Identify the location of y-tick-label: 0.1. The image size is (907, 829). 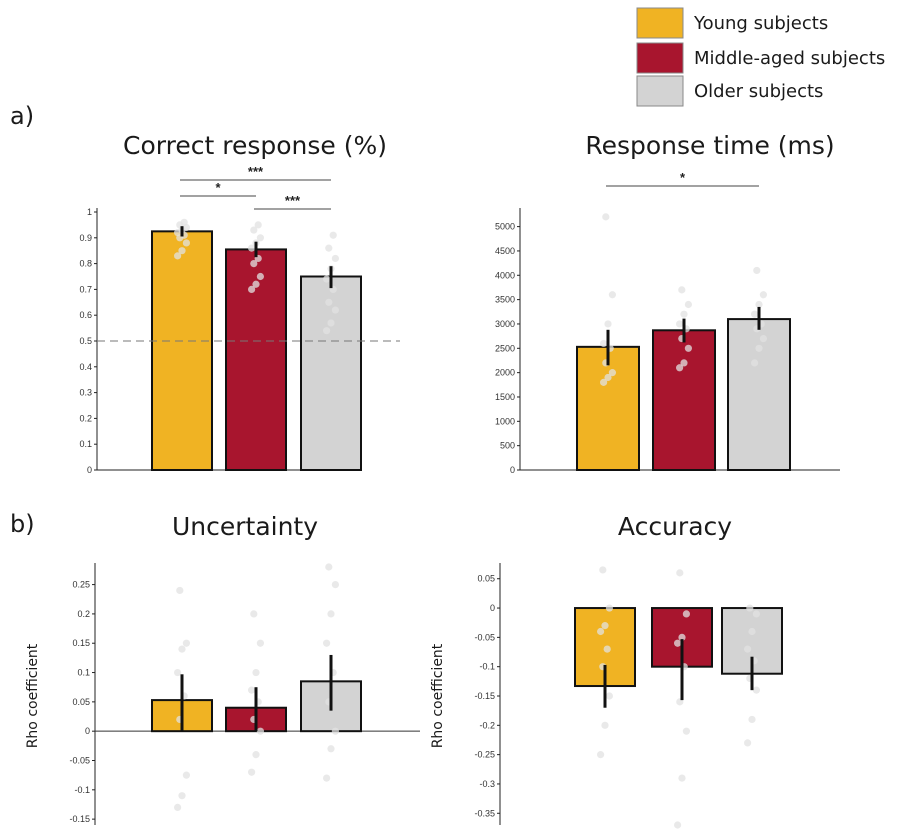
(85, 444).